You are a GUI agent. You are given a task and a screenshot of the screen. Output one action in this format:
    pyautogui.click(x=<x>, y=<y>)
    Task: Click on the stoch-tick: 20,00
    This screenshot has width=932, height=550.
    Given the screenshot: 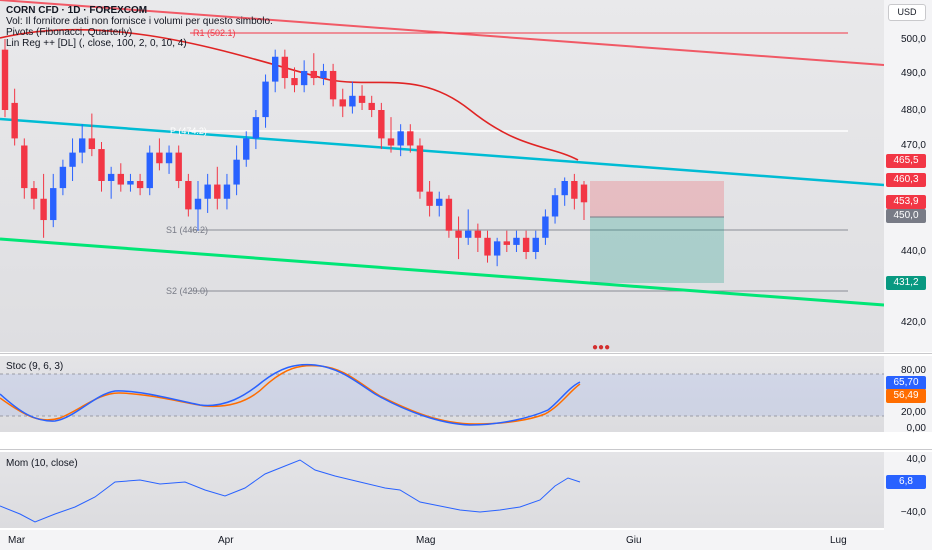 What is the action you would take?
    pyautogui.click(x=913, y=412)
    